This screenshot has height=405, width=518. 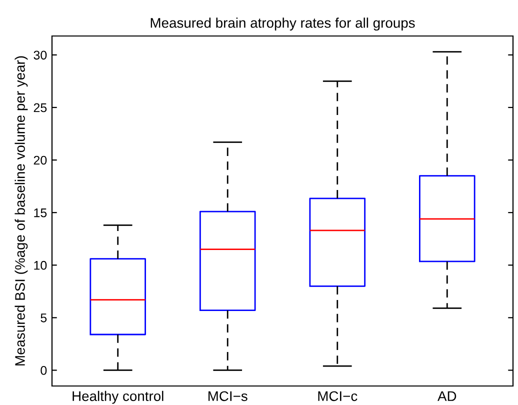 What do you see at coordinates (338, 396) in the screenshot?
I see `x-tick-label: MCI−c` at bounding box center [338, 396].